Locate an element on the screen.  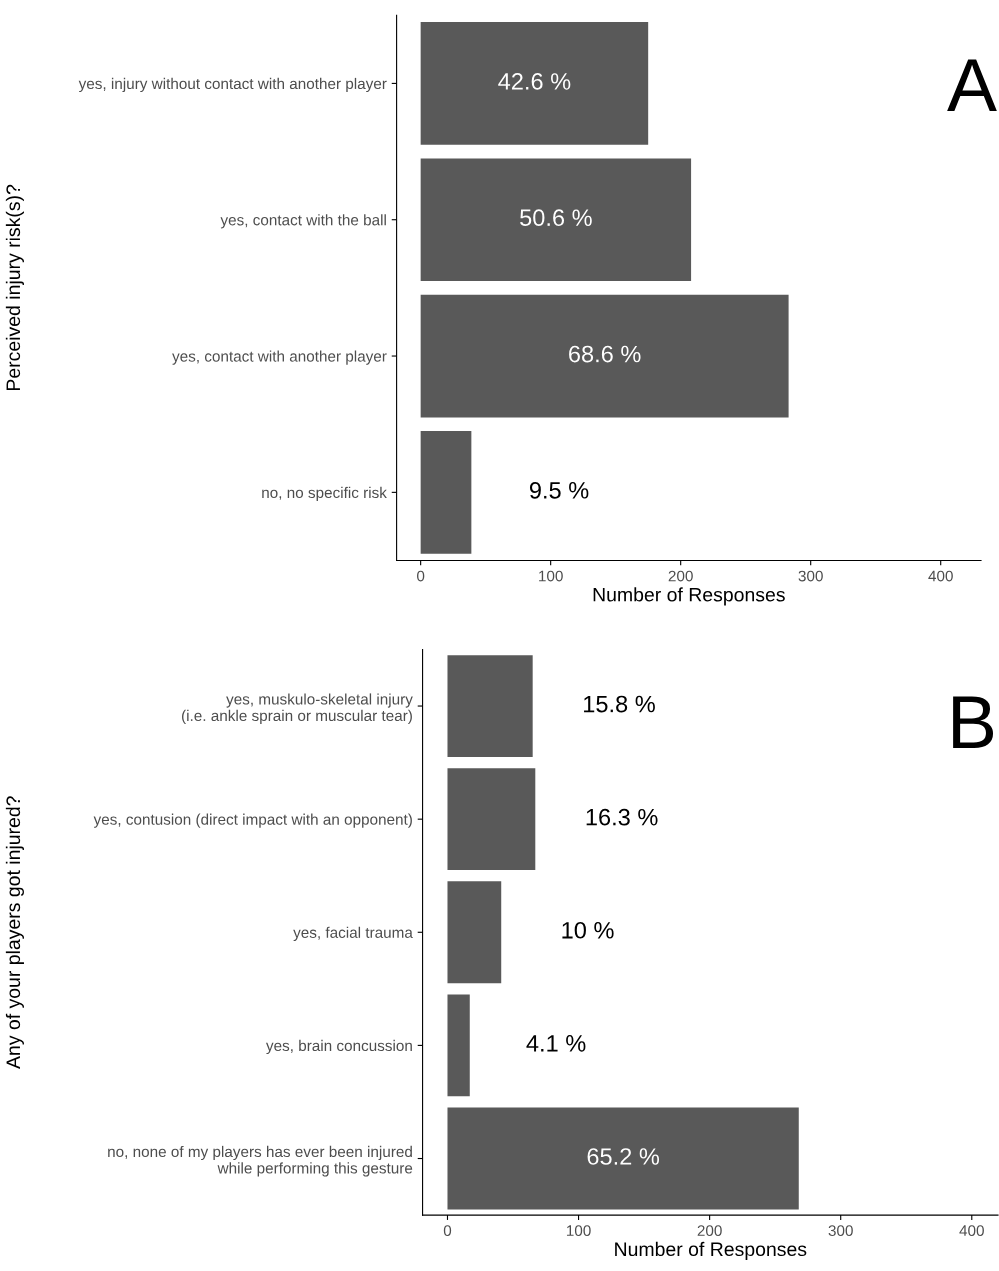
y-tick-label: yes, muskulo-skeletal injury (i.e. ankle sprain or muscular tear) is located at coordinates (297, 709).